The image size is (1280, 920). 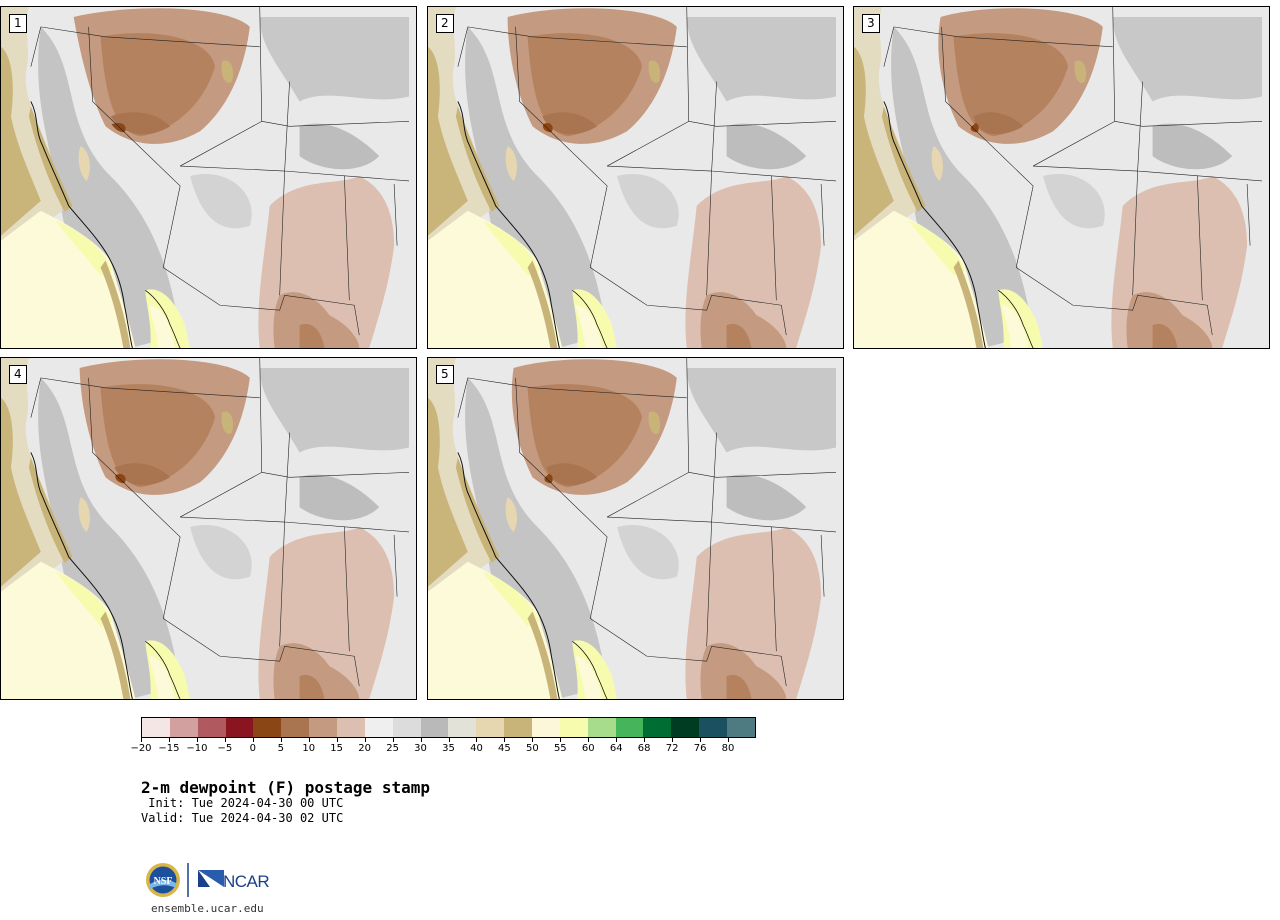 What do you see at coordinates (242, 818) in the screenshot?
I see `valid-time: Valid: Tue 2024-04-30 02 UTC` at bounding box center [242, 818].